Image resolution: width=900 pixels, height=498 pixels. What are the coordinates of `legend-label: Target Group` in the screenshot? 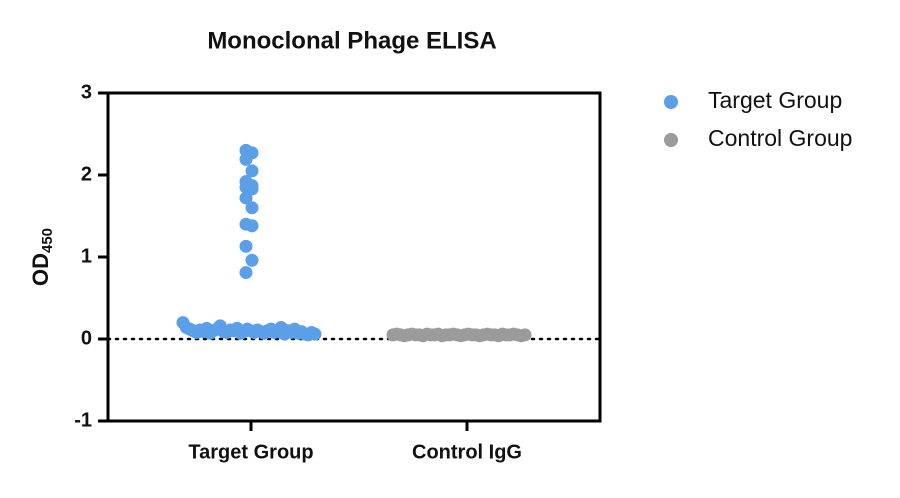 It's located at (775, 100).